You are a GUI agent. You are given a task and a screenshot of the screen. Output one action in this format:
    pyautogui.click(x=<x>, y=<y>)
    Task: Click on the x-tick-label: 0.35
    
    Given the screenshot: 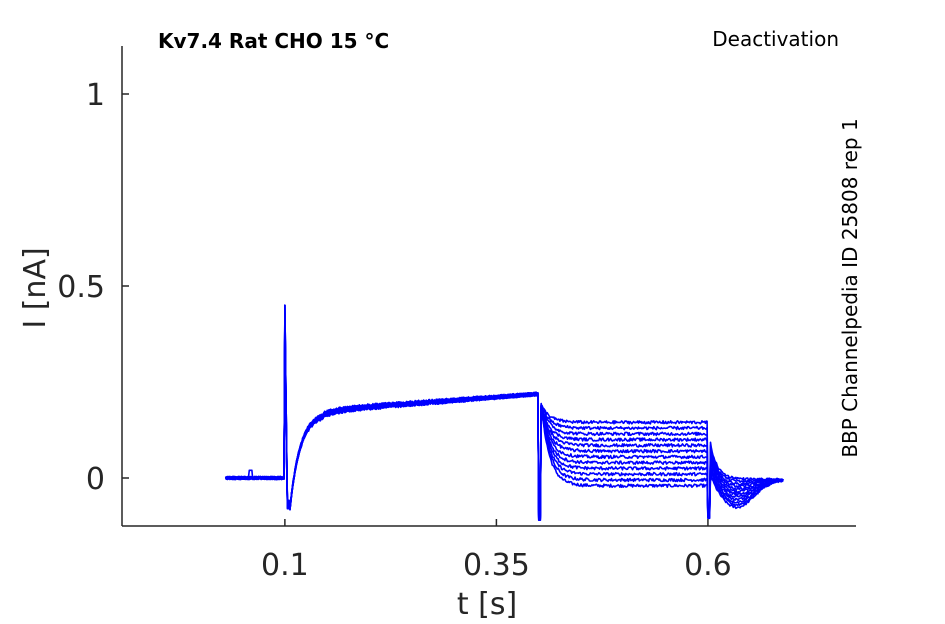 What is the action you would take?
    pyautogui.click(x=496, y=565)
    